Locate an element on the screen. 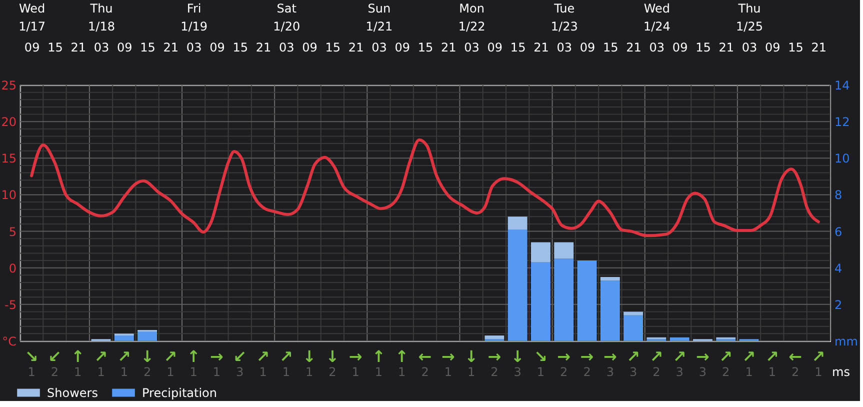 The image size is (863, 407). x2-tick-label: Mon 1/22 is located at coordinates (472, 18).